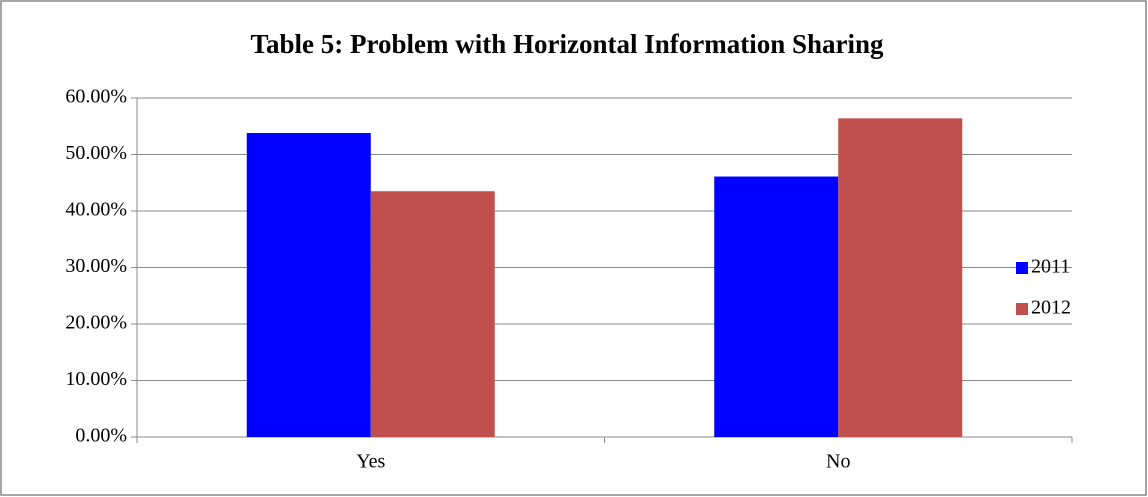 The image size is (1148, 497). Describe the element at coordinates (96, 210) in the screenshot. I see `y-tick-label: 40.00%` at that location.